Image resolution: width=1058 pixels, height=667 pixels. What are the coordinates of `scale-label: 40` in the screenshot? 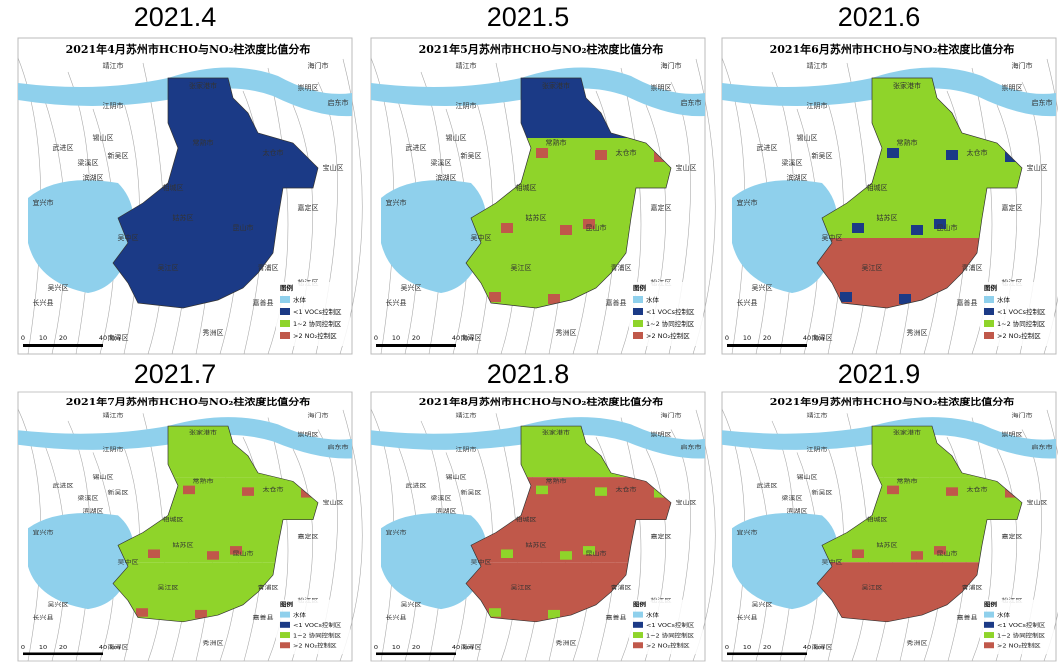 It's located at (807, 338).